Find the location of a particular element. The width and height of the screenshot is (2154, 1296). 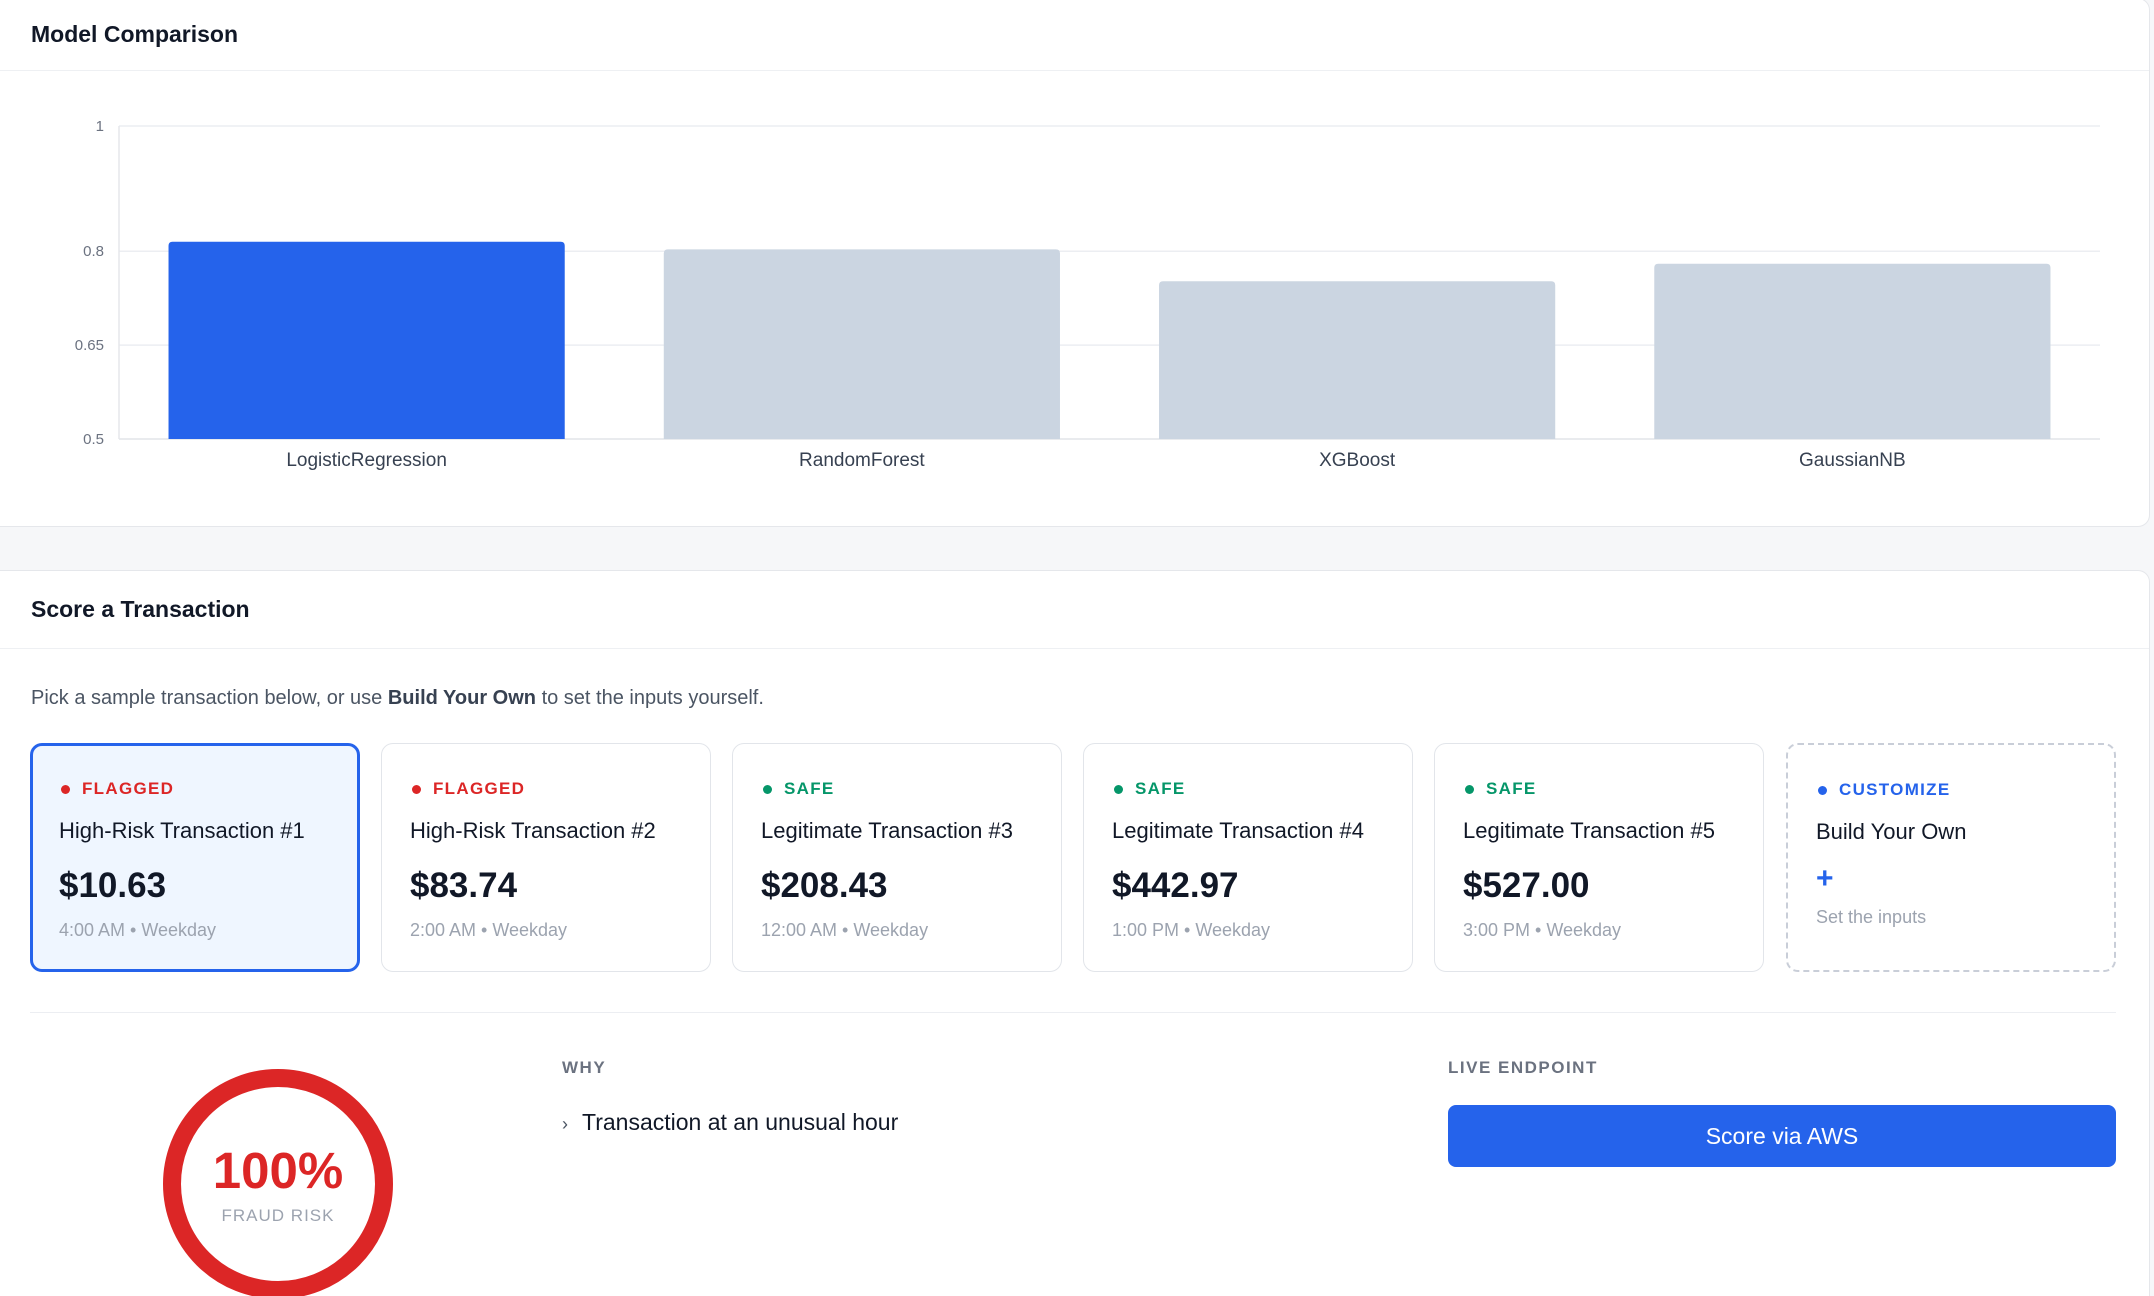

bar-logisticregression is located at coordinates (366, 340).